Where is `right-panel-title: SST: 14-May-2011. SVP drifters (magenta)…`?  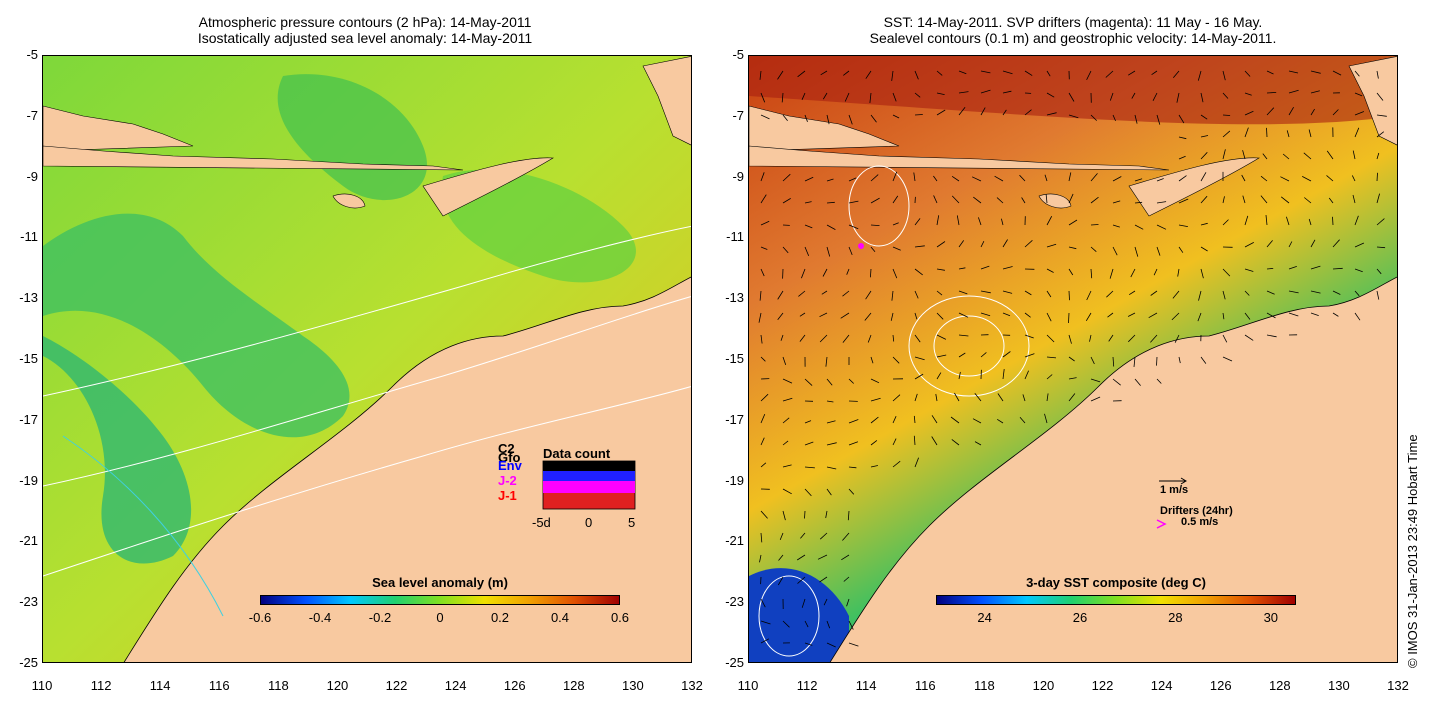 right-panel-title: SST: 14-May-2011. SVP drifters (magenta)… is located at coordinates (1073, 30).